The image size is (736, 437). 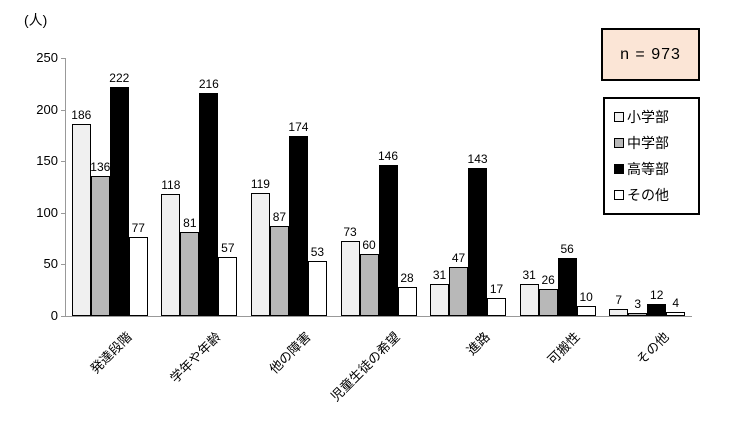 I want to click on x-axis, so click(x=378, y=316).